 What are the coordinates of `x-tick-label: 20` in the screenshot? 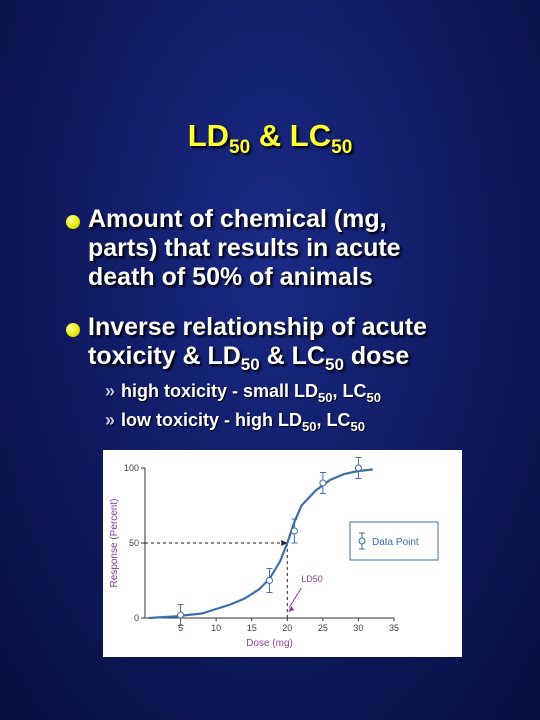 It's located at (287, 628).